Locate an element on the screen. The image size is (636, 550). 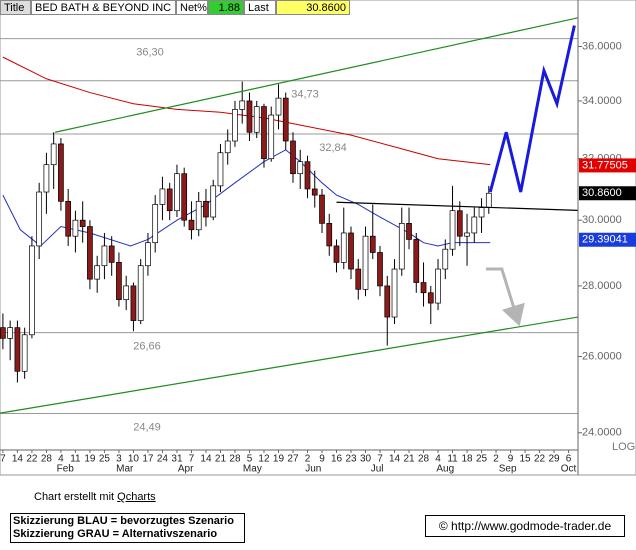
level-label: 24,49 is located at coordinates (147, 427).